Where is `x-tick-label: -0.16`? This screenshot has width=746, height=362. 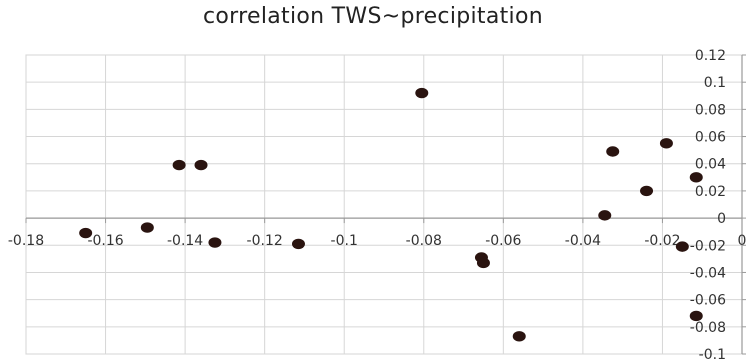 x-tick-label: -0.16 is located at coordinates (105, 241).